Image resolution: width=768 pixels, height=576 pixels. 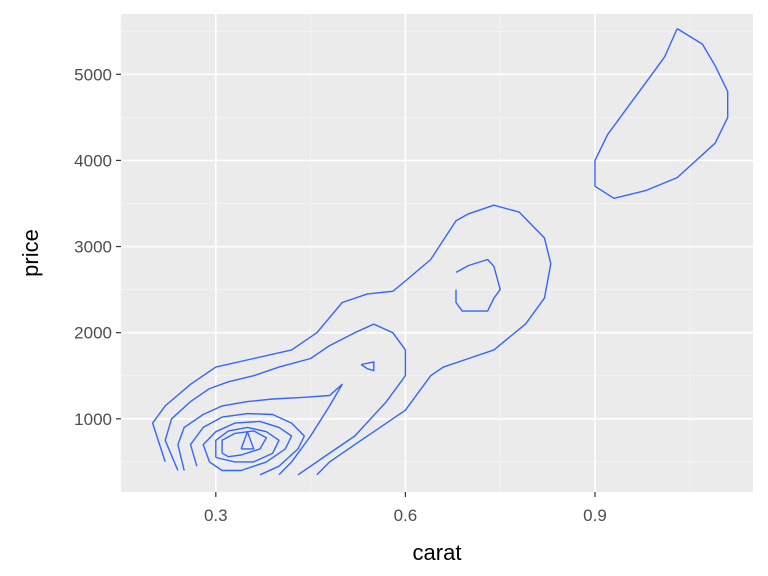 I want to click on y-axis-ticks: 1000 2000 3000 4000 5000, so click(x=97, y=247).